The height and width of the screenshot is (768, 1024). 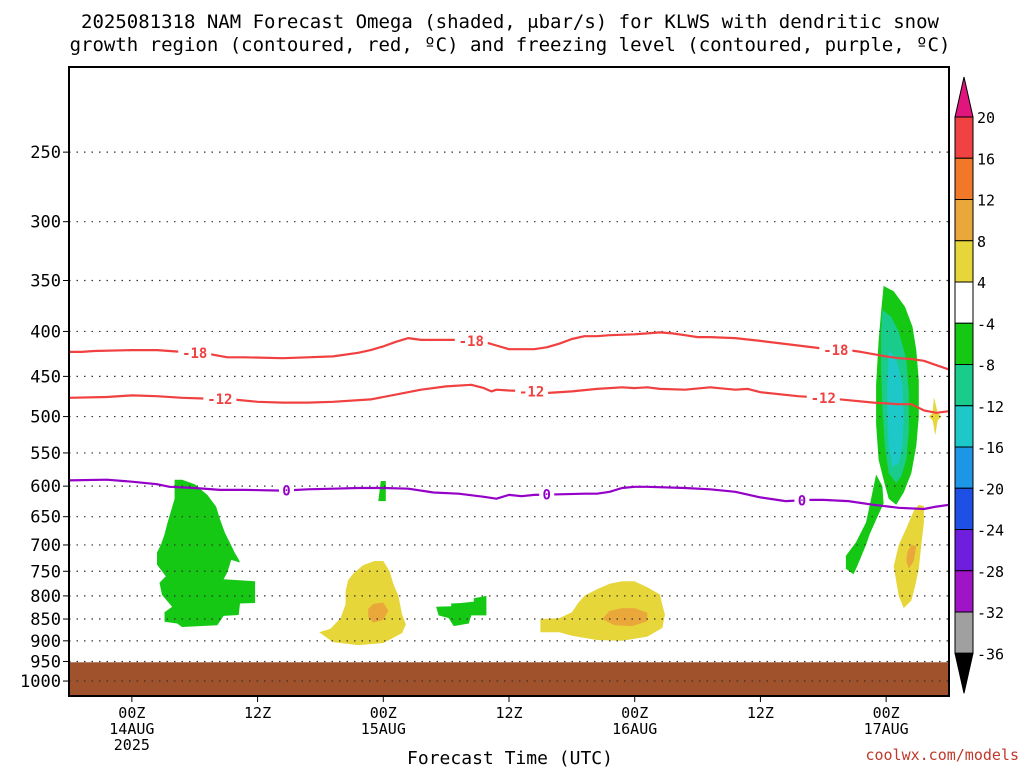 What do you see at coordinates (383, 729) in the screenshot?
I see `x-tick-label-2-1: 15AUG` at bounding box center [383, 729].